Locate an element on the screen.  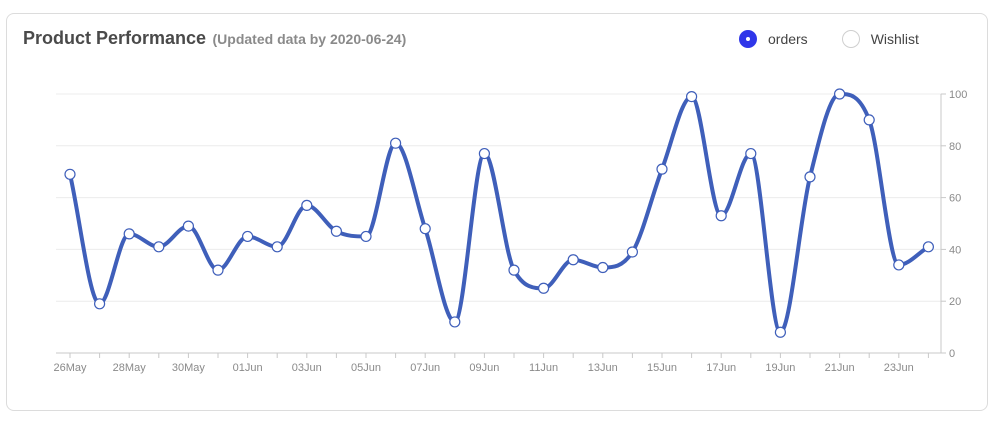
x-tick-label-30May: 30May is located at coordinates (189, 368).